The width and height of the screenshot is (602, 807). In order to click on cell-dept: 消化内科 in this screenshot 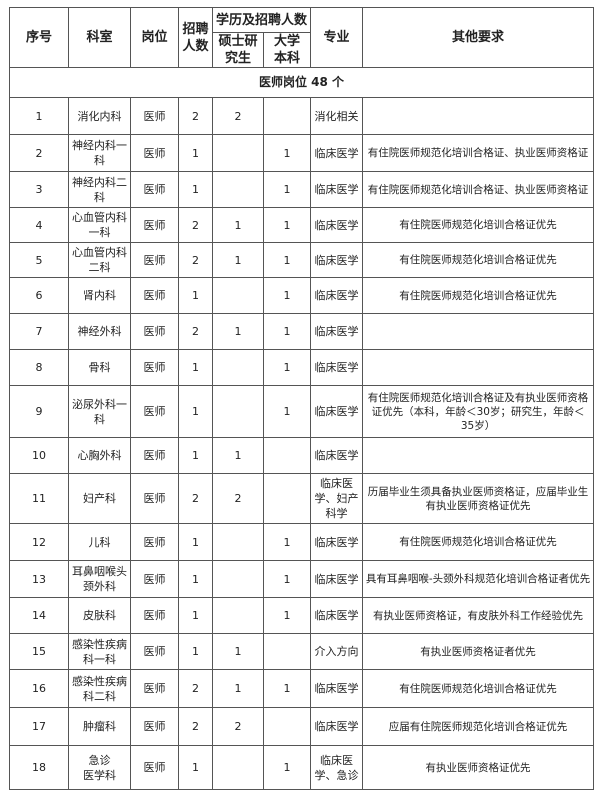, I will do `click(99, 116)`.